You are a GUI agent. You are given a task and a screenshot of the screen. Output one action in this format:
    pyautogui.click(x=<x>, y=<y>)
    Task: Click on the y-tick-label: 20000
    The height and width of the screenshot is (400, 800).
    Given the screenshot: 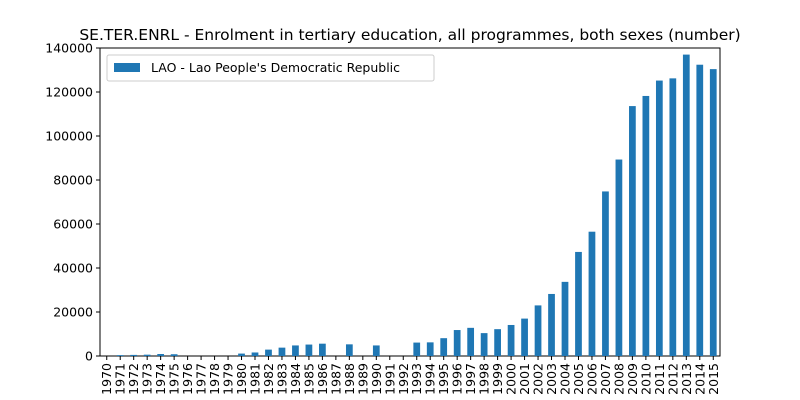 What is the action you would take?
    pyautogui.click(x=73, y=312)
    